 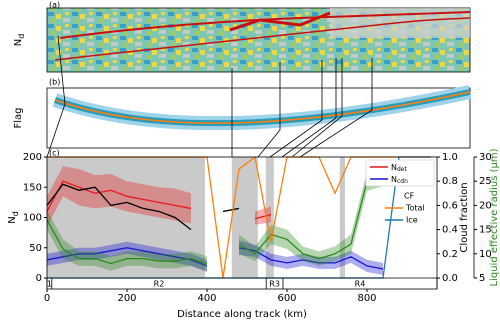 I want to click on panel-label: (b), so click(x=54, y=82).